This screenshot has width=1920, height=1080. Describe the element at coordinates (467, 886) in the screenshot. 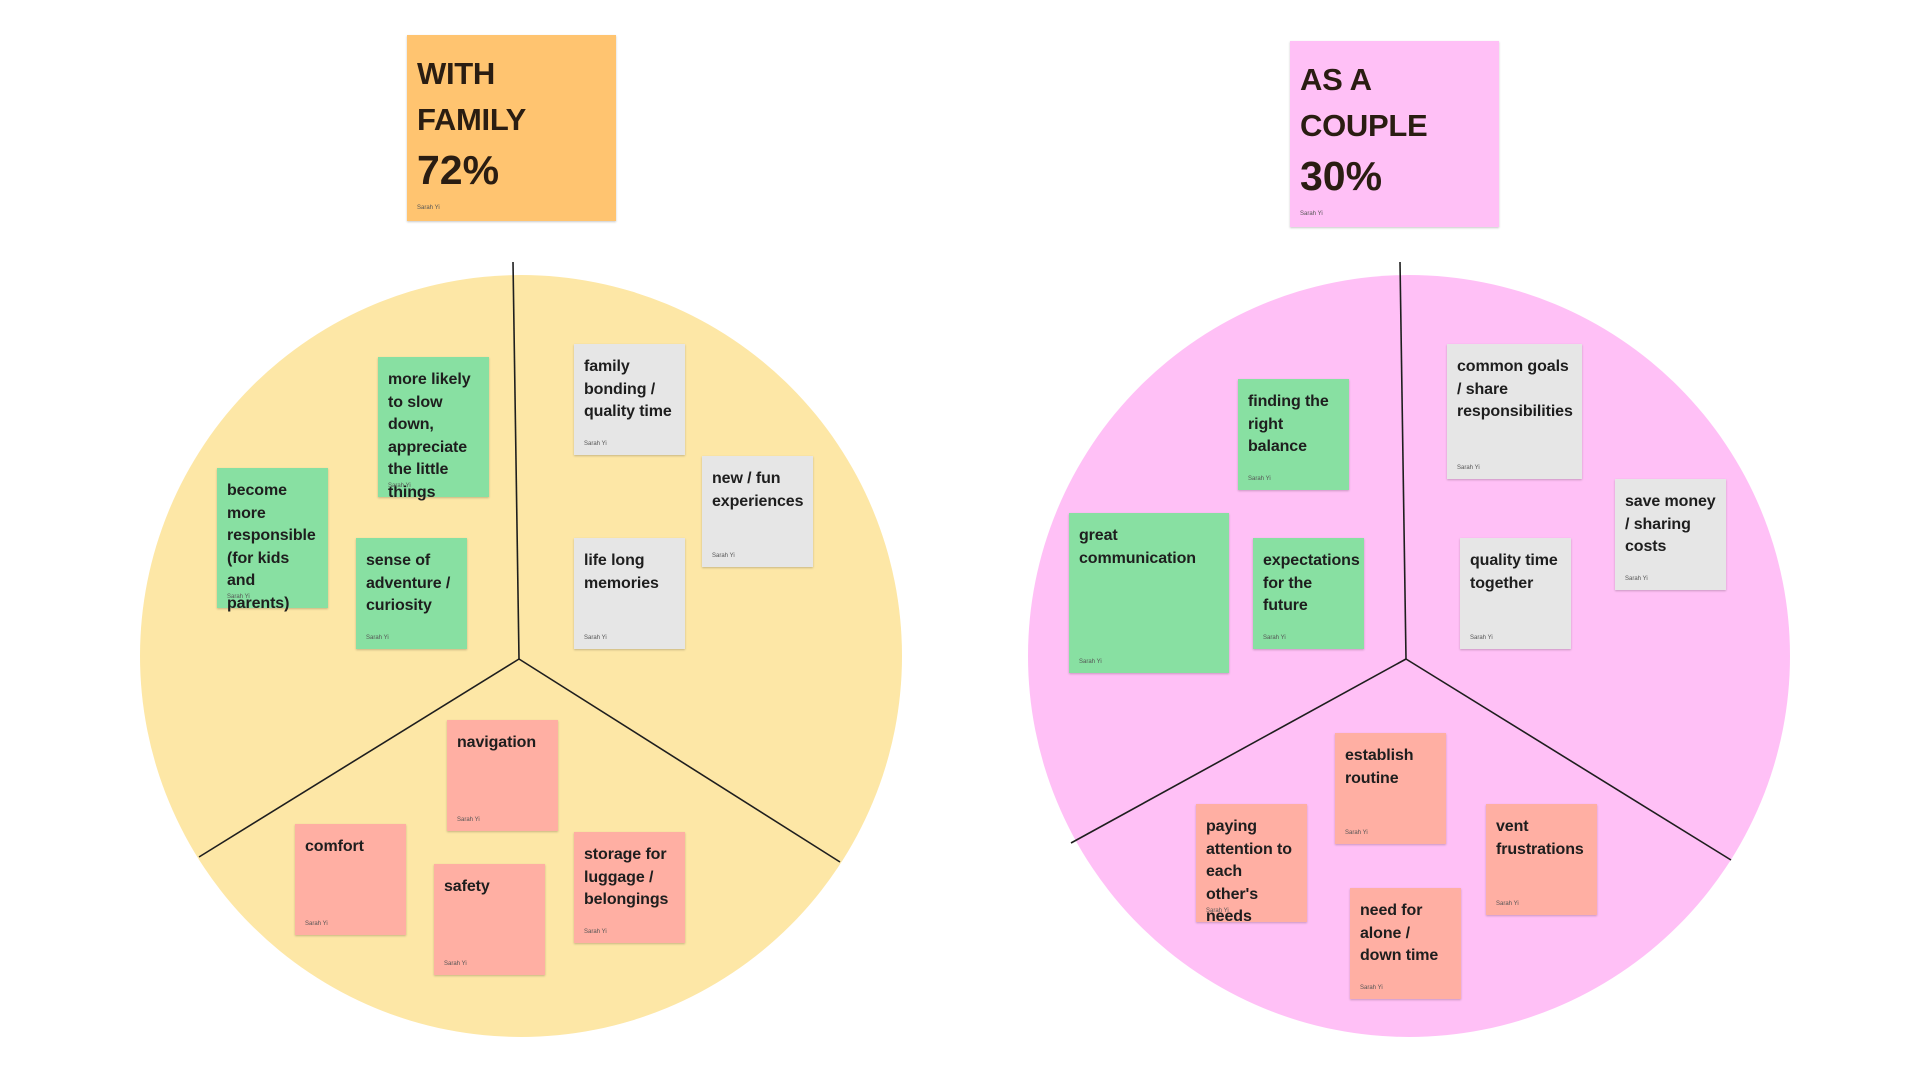

I see `note-text: safety` at that location.